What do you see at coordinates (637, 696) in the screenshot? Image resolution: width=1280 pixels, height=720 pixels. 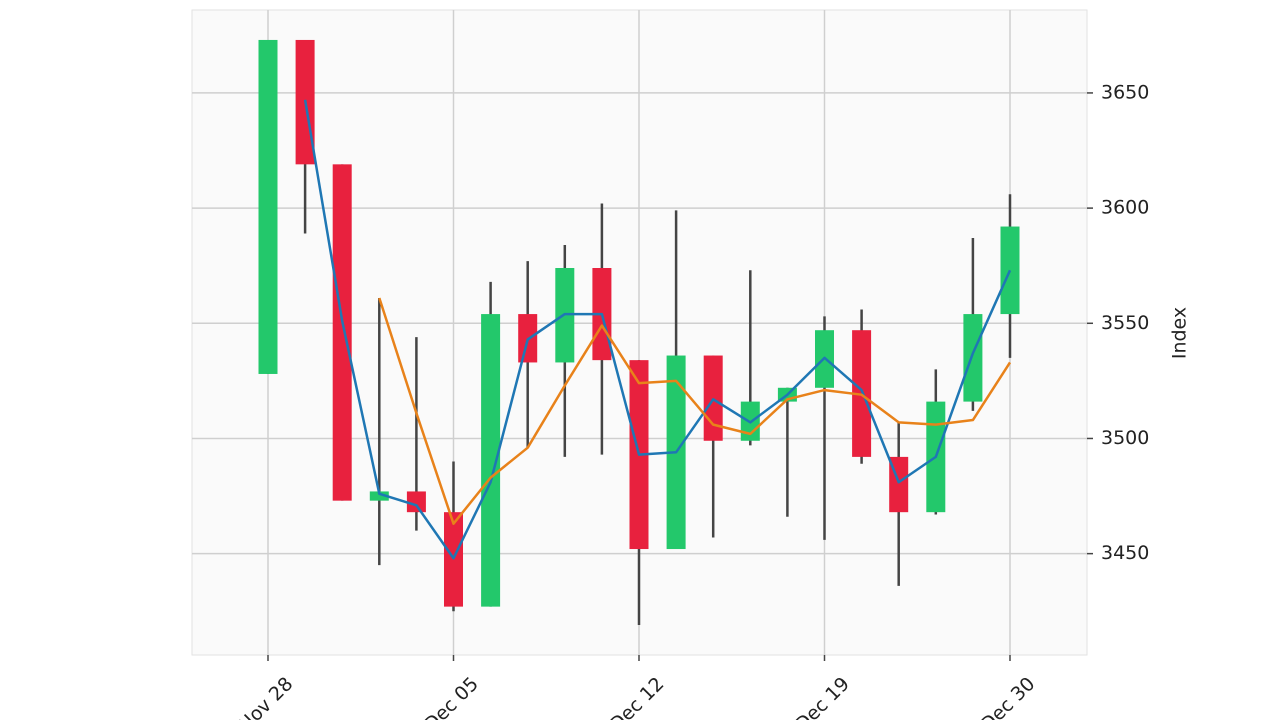 I see `x-tick-label: Dec 12` at bounding box center [637, 696].